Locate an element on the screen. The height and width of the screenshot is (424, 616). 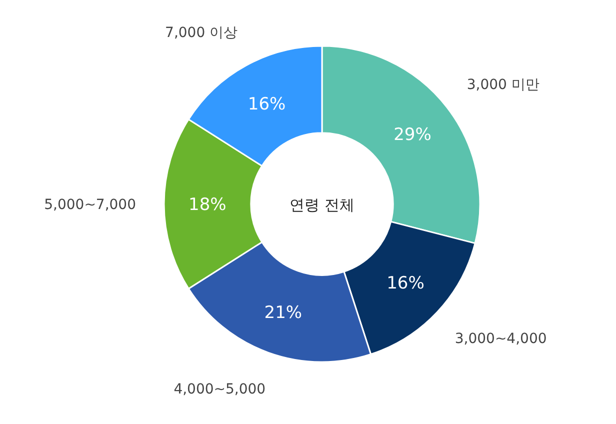
text: 연령 전체 is located at coordinates (322, 205).